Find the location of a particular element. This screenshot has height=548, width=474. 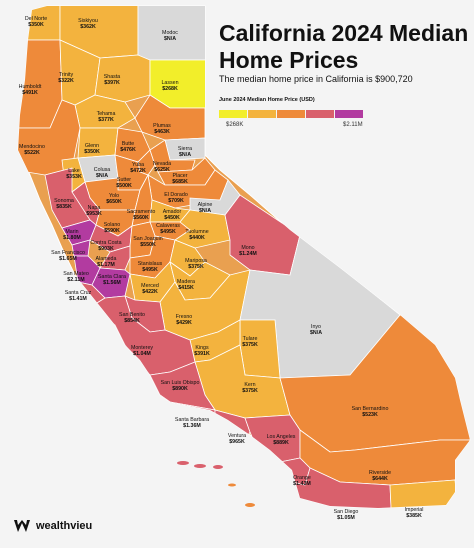

county-value: $1.41M is located at coordinates (78, 299).